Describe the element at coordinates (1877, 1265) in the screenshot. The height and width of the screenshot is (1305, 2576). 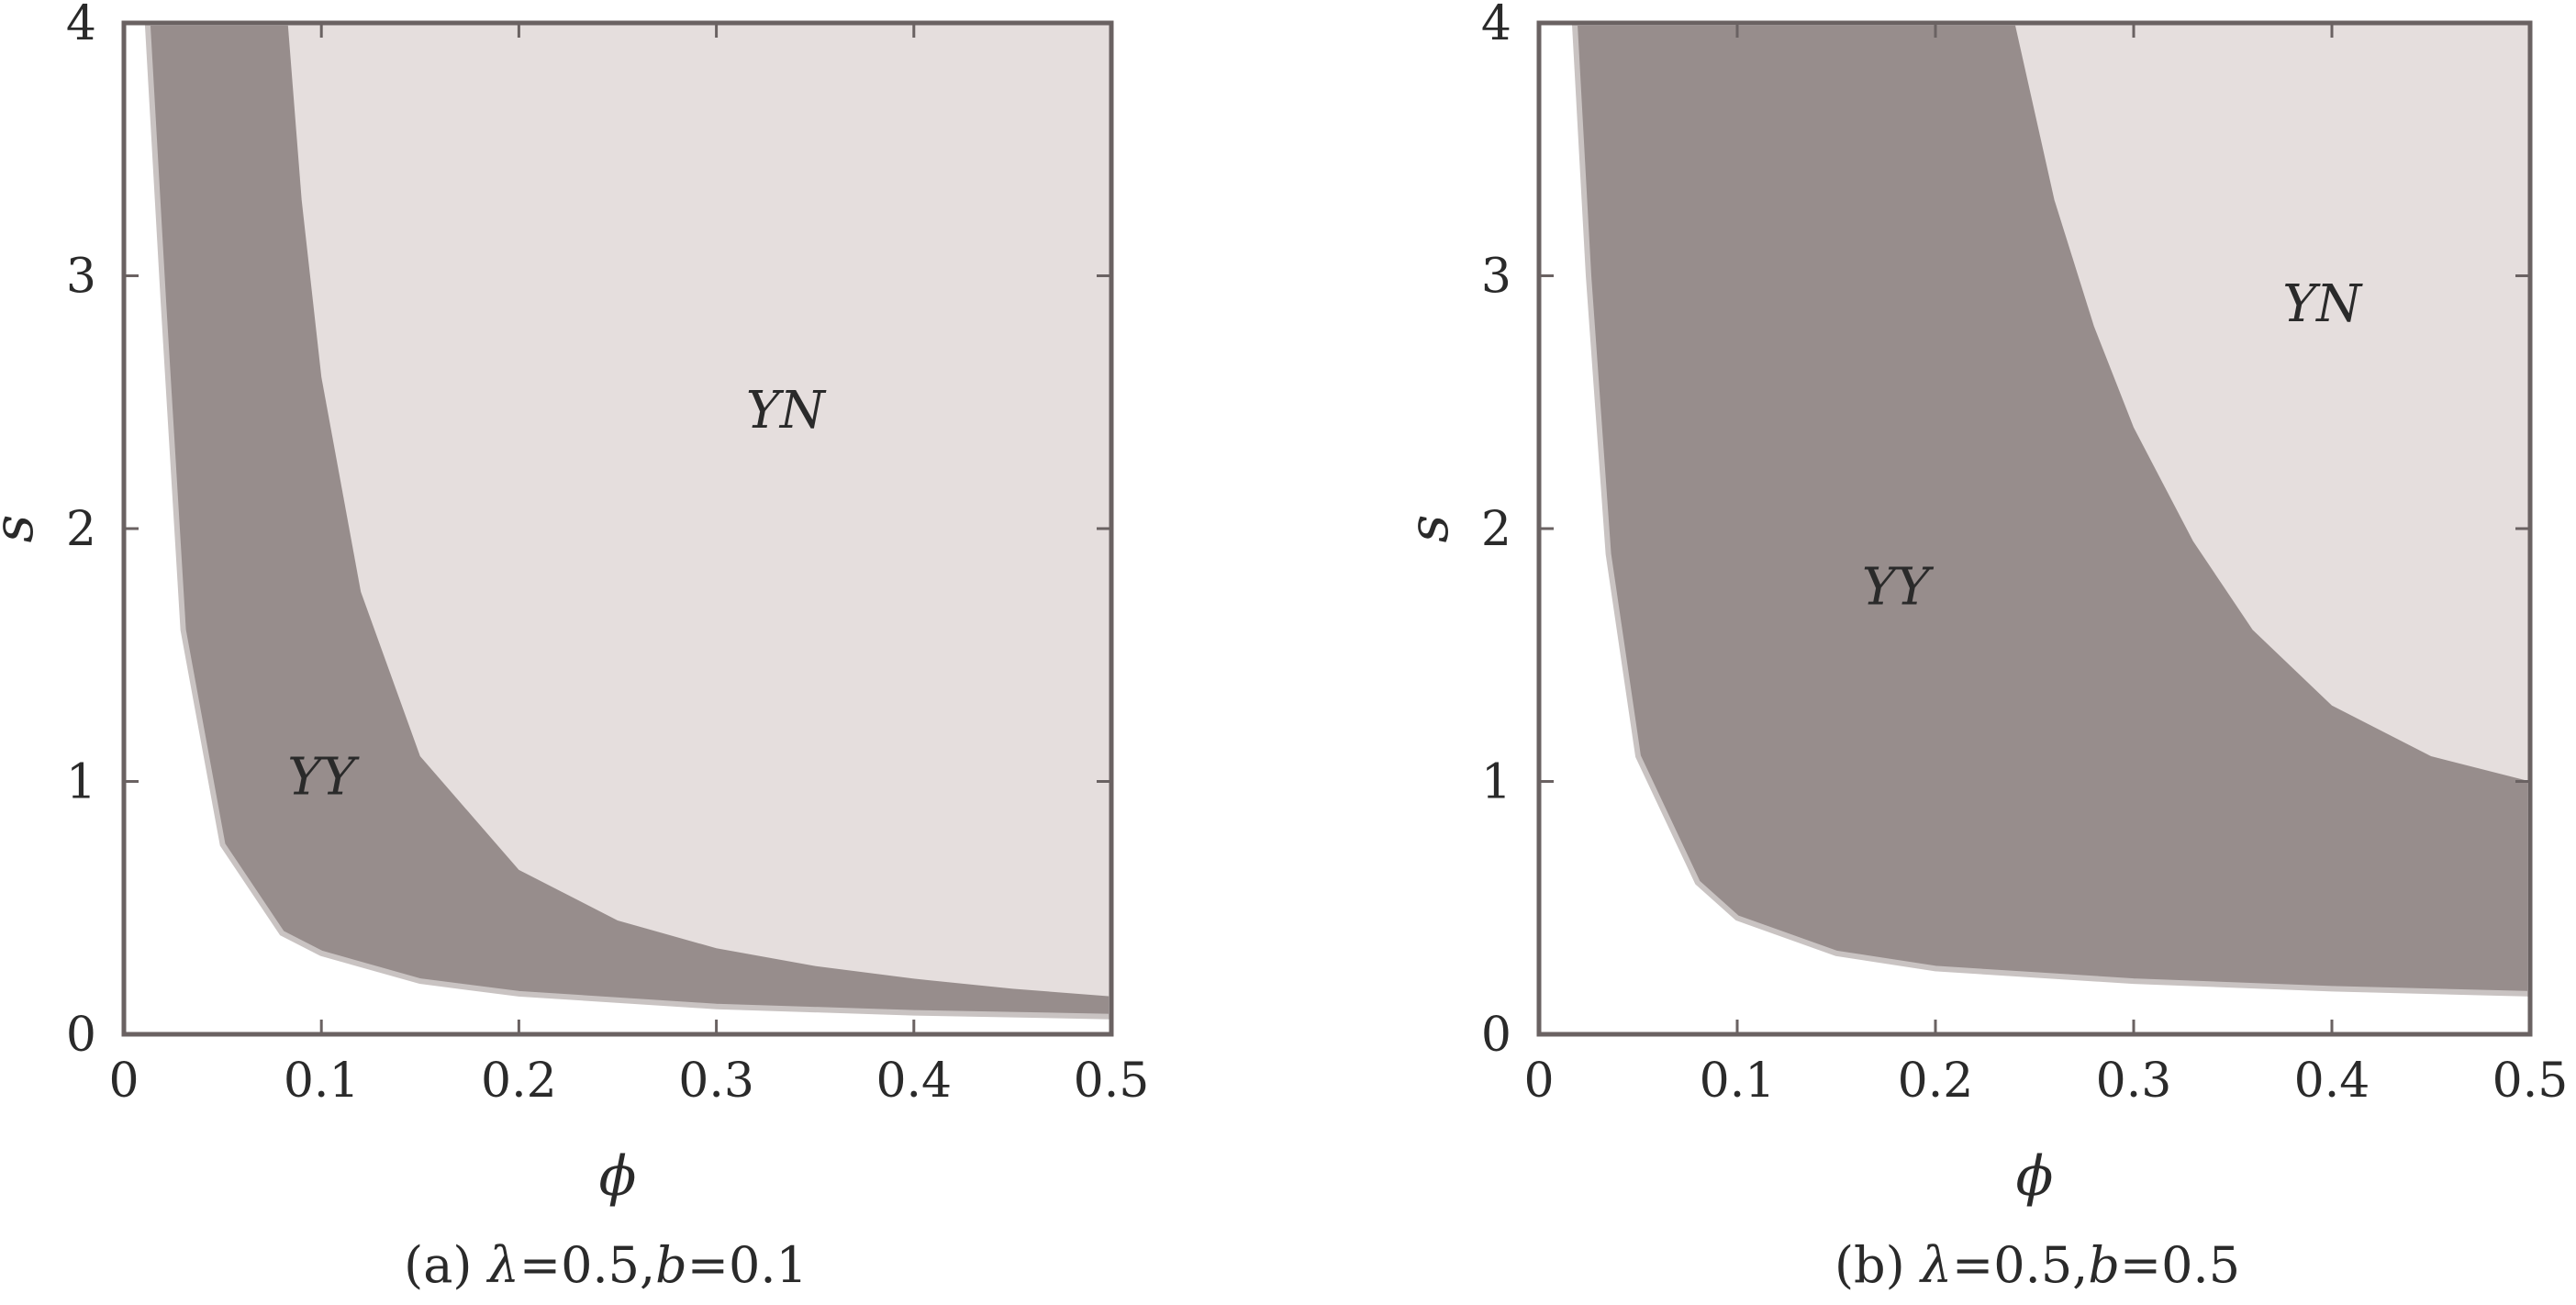
I see `caption-panel: (b)` at that location.